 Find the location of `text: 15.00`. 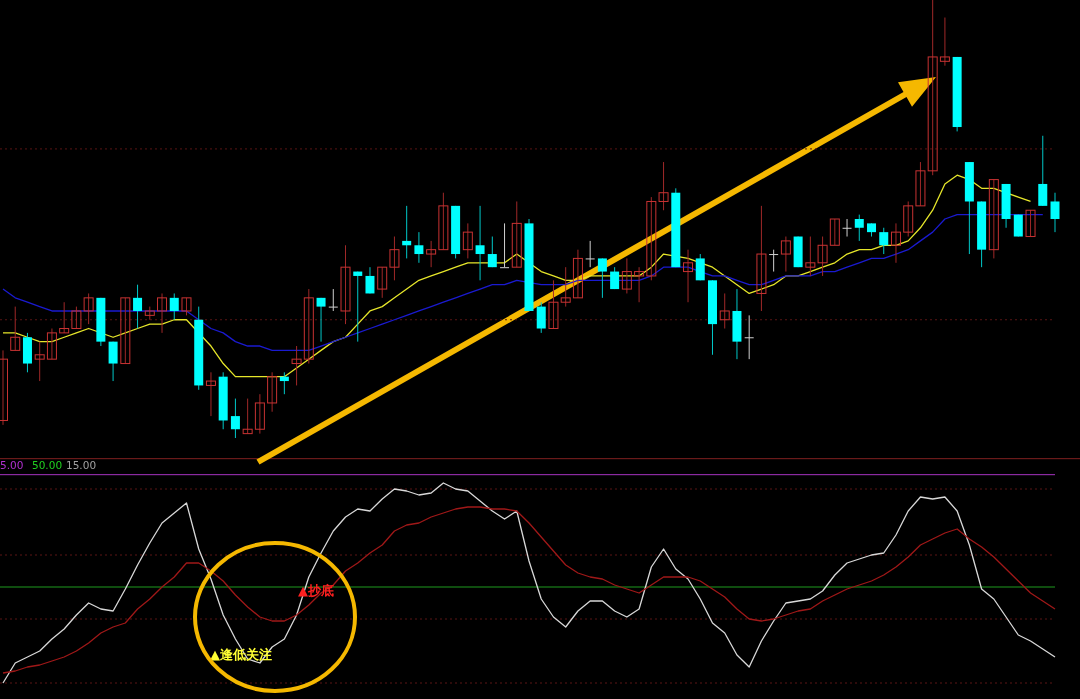

text: 15.00 is located at coordinates (81, 465).